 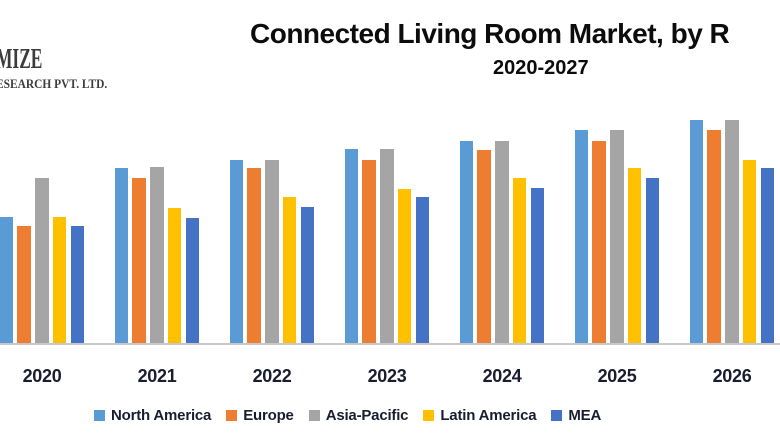 I want to click on bar-group-2021, so click(x=157, y=255).